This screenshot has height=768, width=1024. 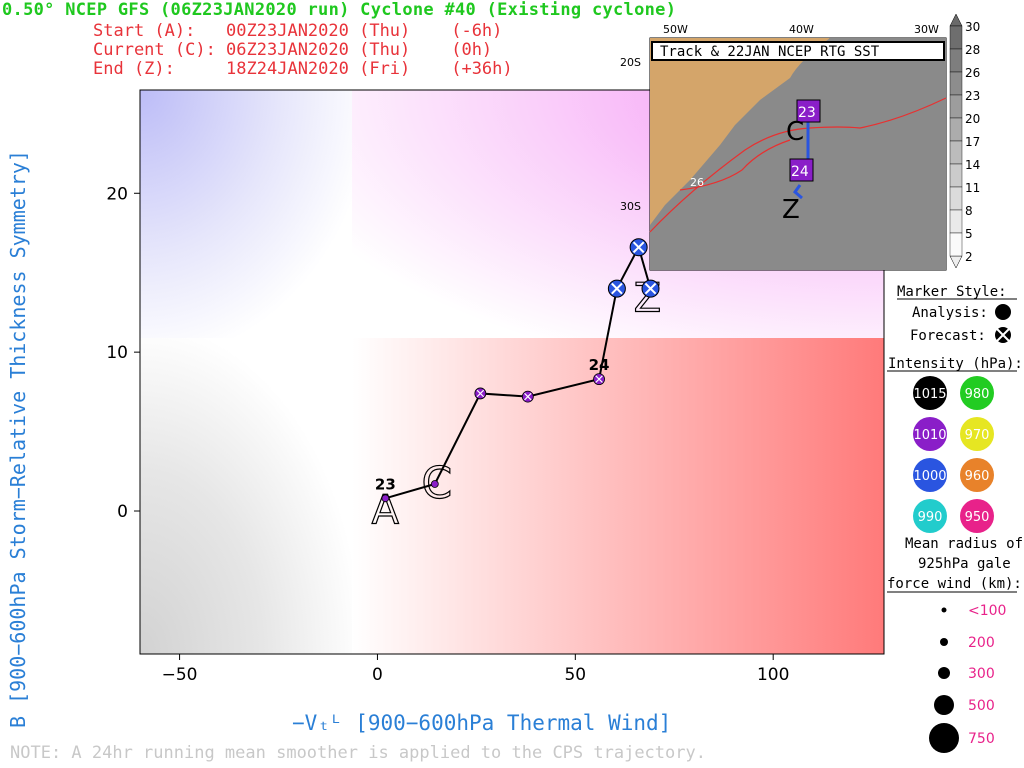 I want to click on x-tick-label: 0, so click(x=377, y=675).